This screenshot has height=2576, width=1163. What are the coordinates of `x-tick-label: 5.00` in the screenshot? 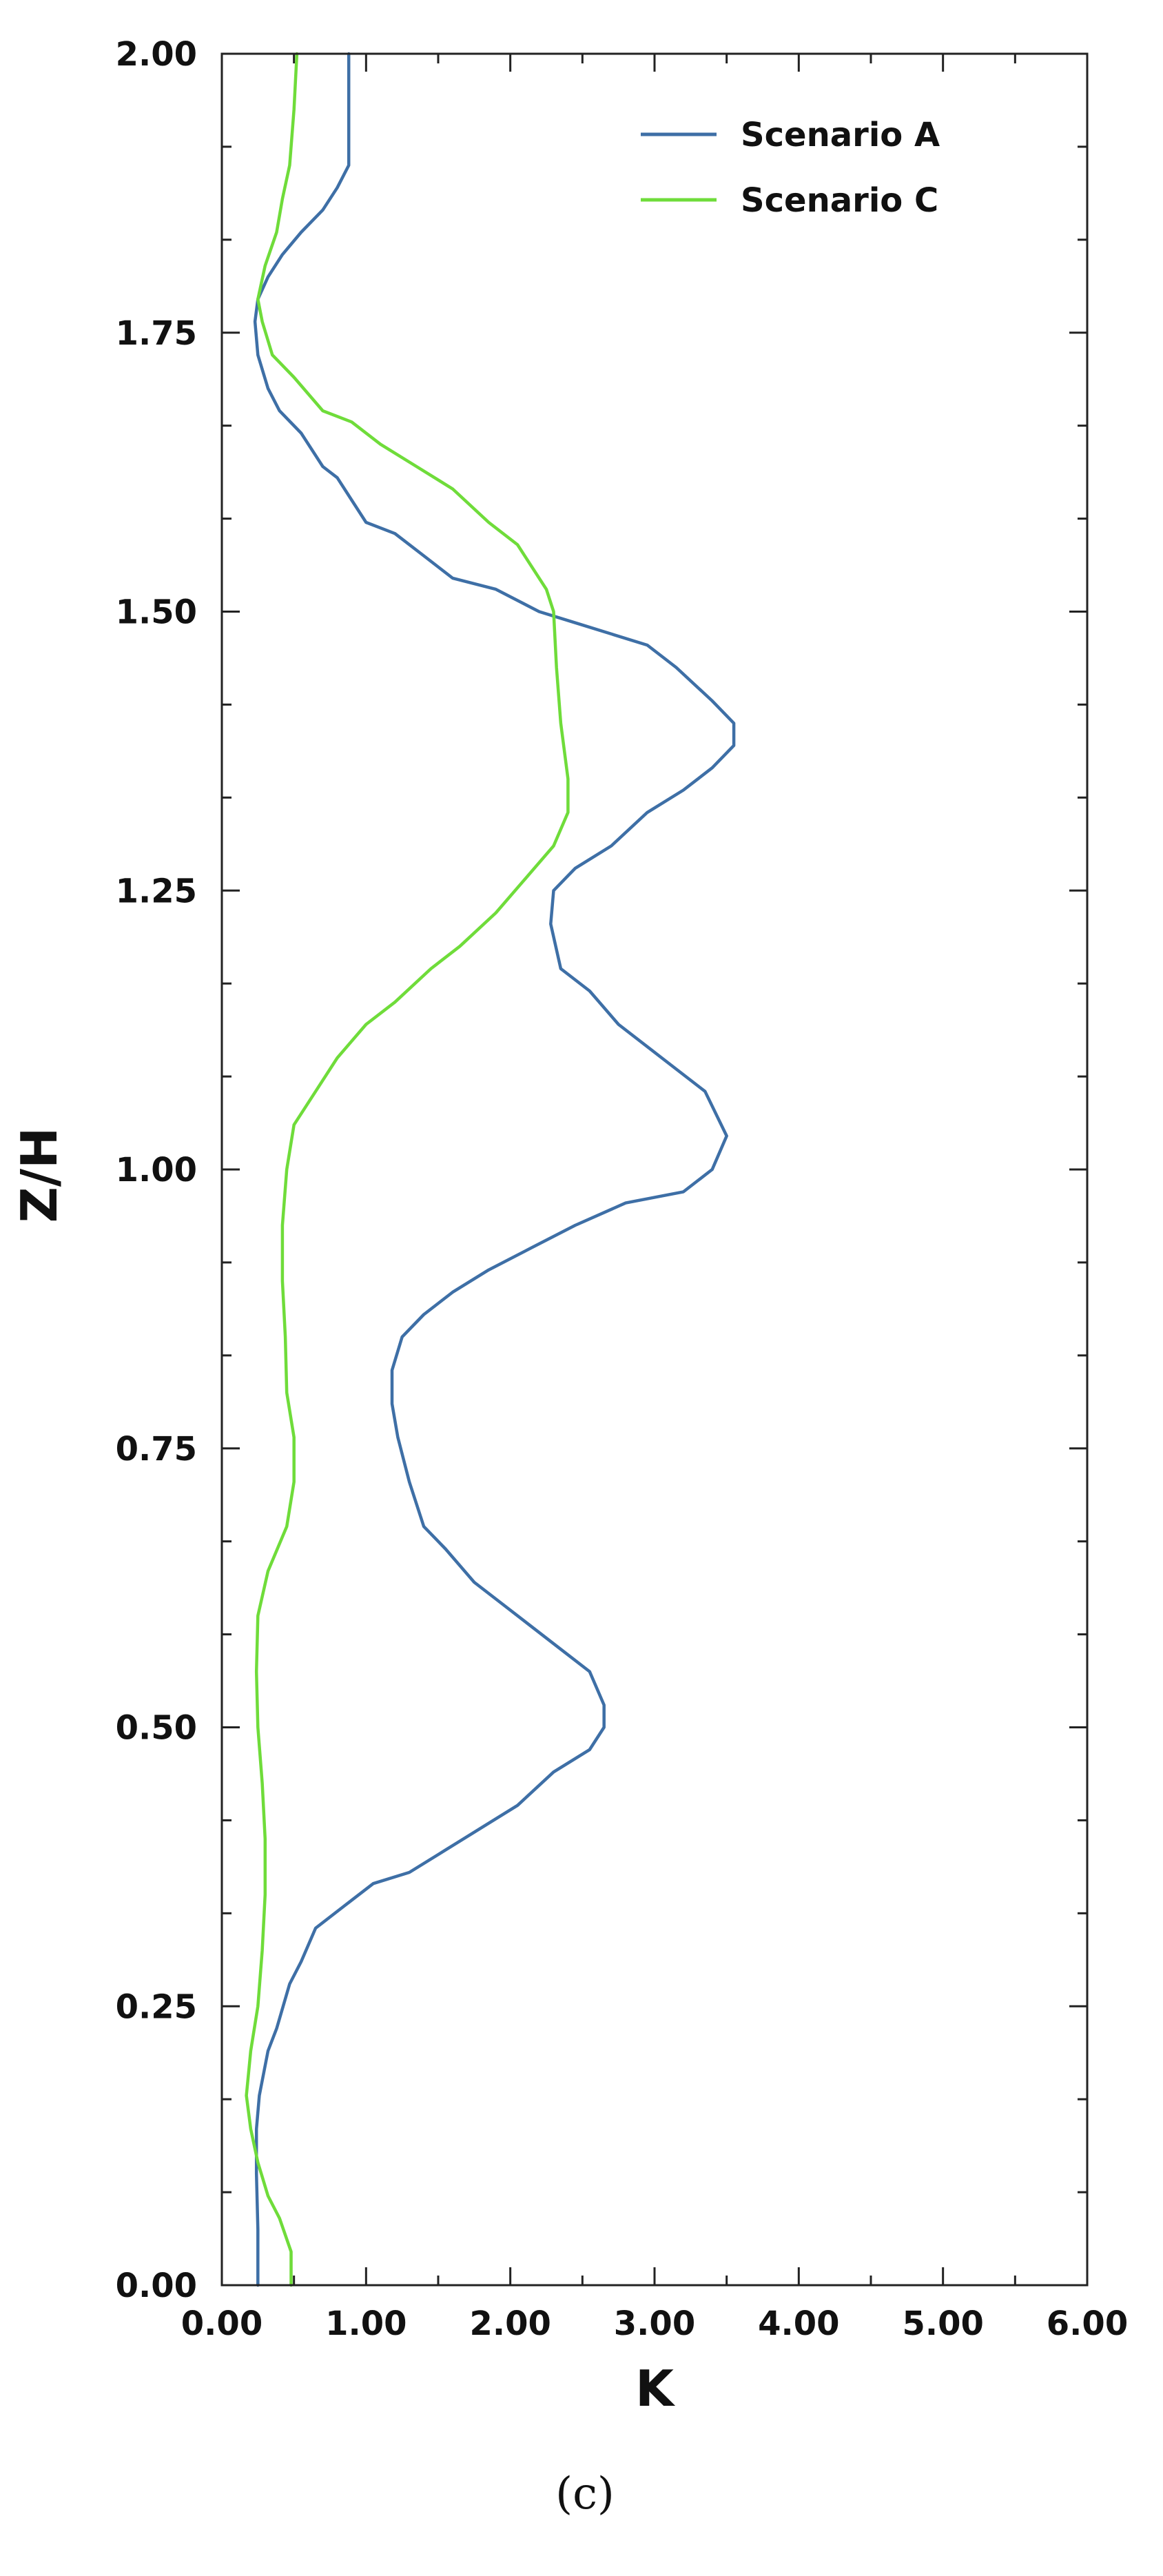 It's located at (943, 2323).